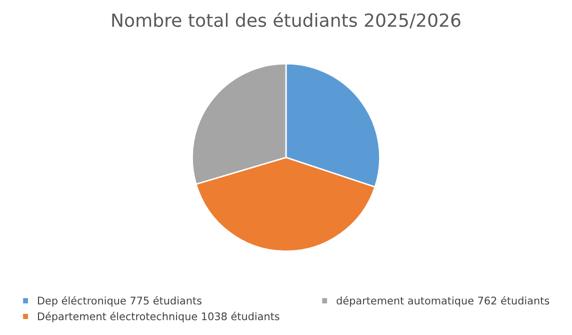 Image resolution: width=572 pixels, height=335 pixels. What do you see at coordinates (159, 317) in the screenshot?
I see `legend-label: Département électrotechnique 1038 étudiants` at bounding box center [159, 317].